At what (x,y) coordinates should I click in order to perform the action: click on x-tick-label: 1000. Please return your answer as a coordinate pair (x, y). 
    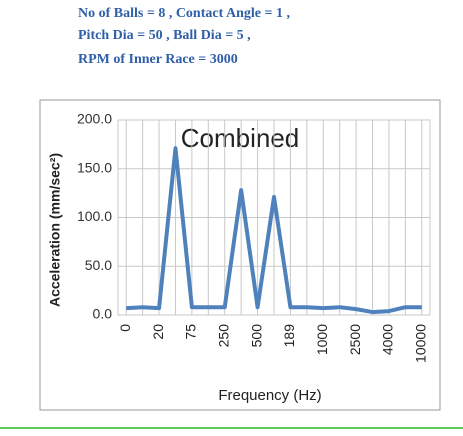
    Looking at the image, I should click on (322, 339).